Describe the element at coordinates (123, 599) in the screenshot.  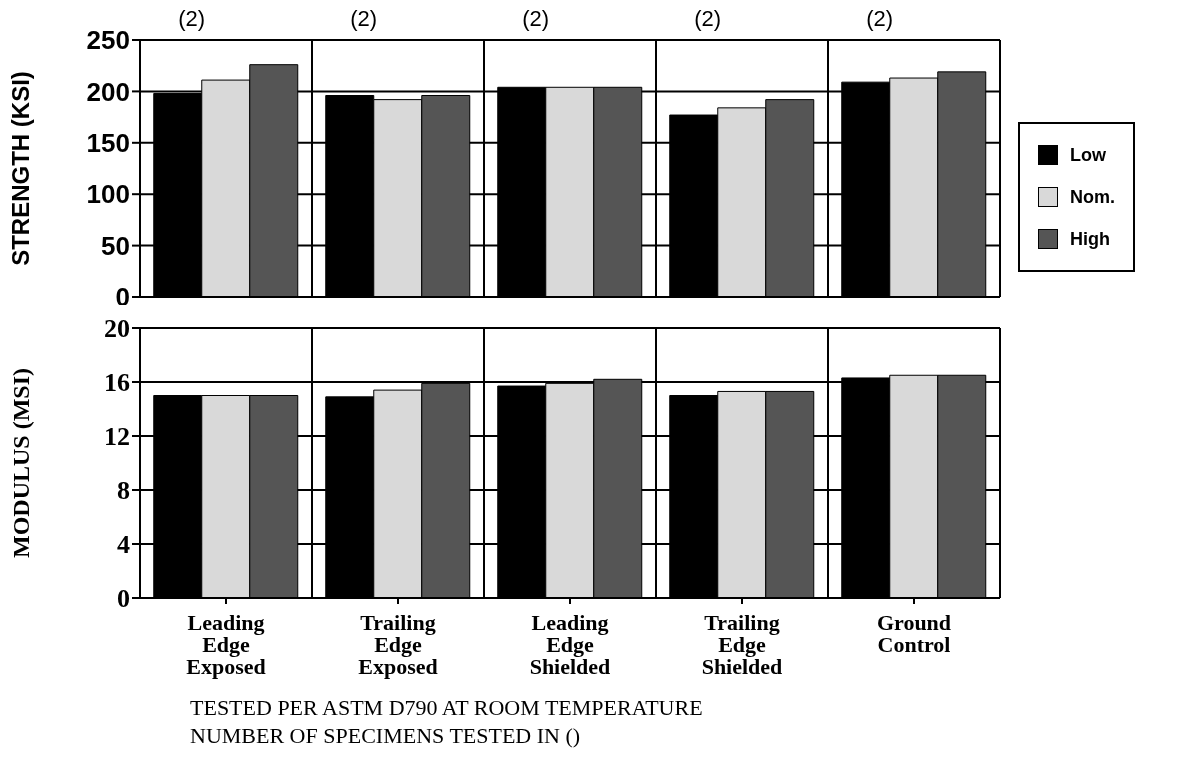
I see `y-tick-label: 0` at that location.